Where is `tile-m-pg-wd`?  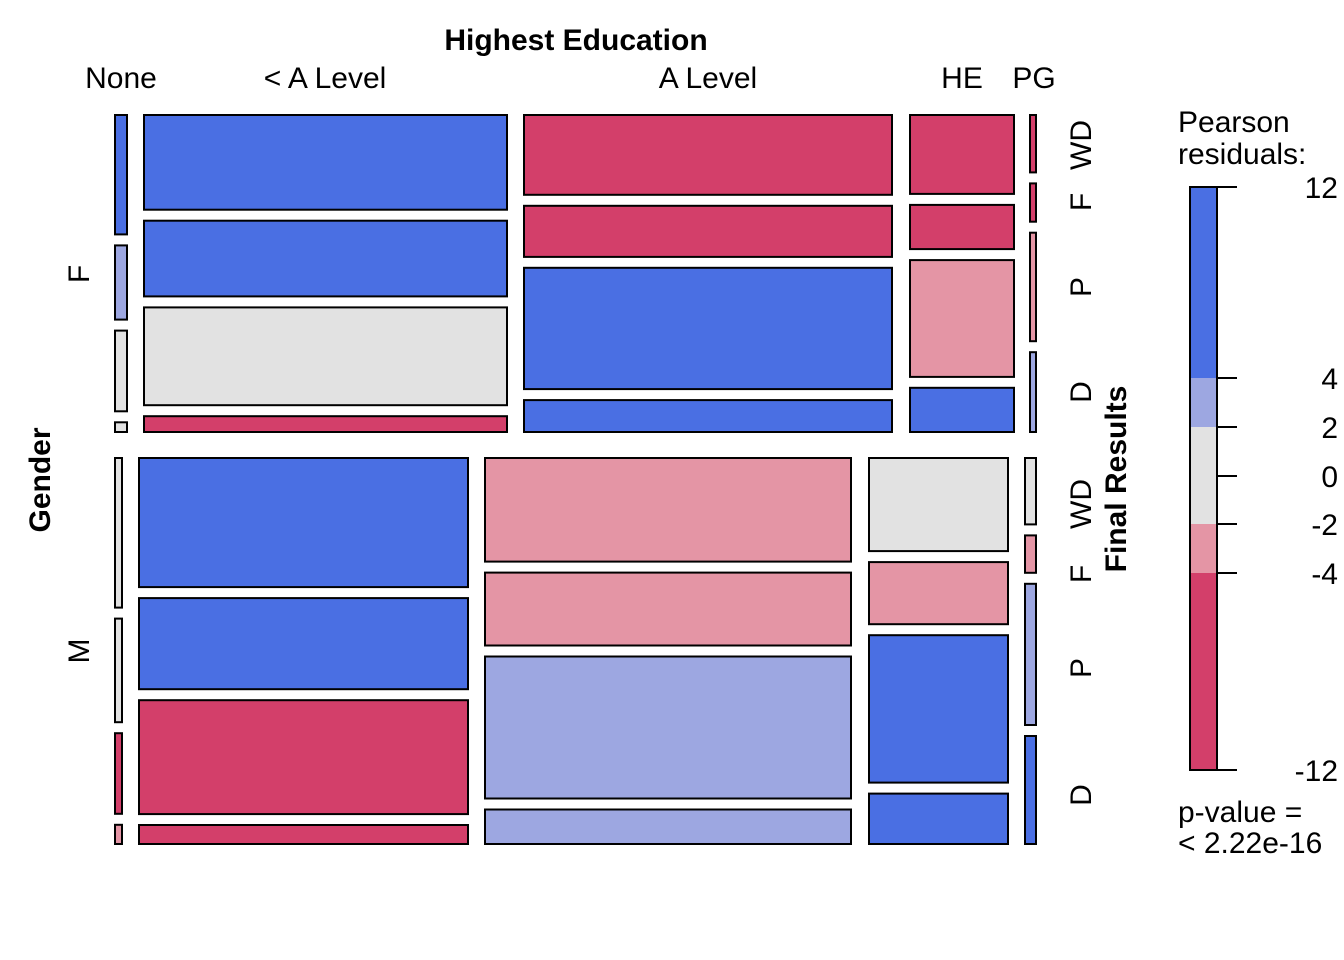
tile-m-pg-wd is located at coordinates (1030, 491).